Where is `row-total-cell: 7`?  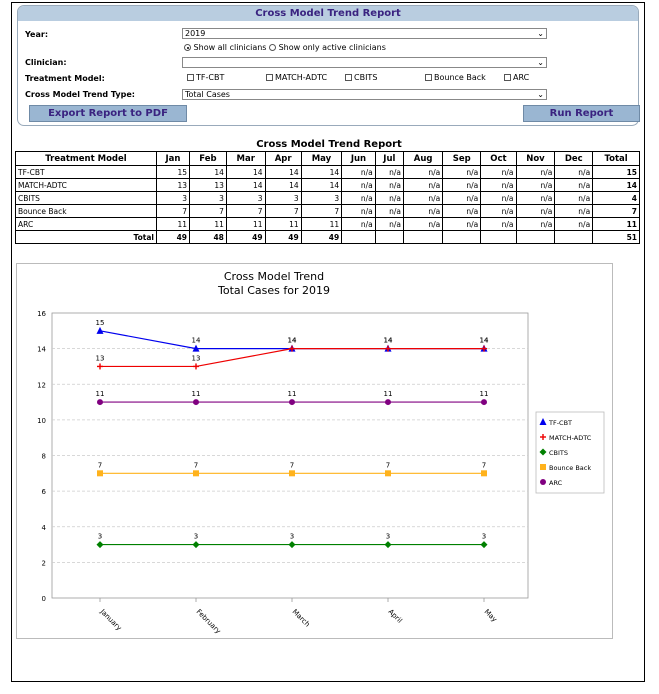 row-total-cell: 7 is located at coordinates (616, 211).